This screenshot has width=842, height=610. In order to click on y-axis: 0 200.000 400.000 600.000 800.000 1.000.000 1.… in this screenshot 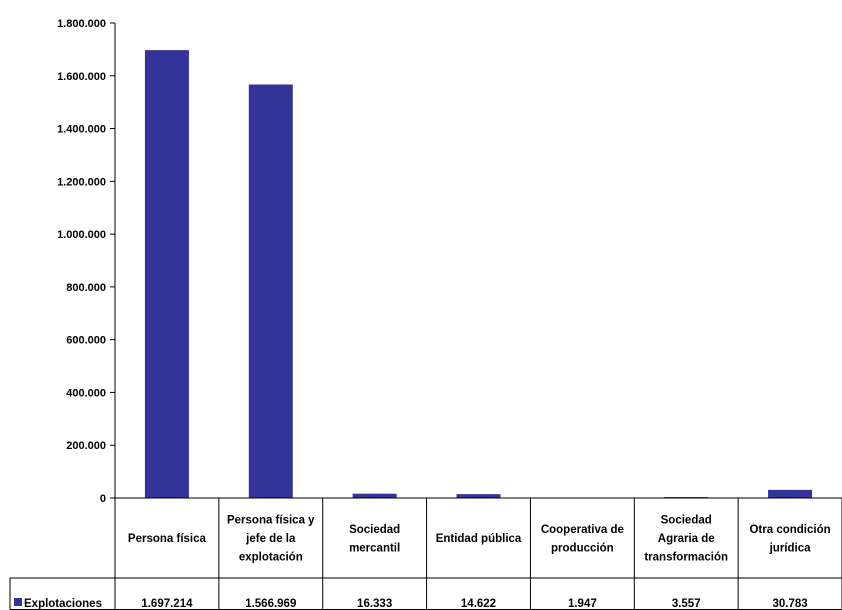, I will do `click(86, 261)`.